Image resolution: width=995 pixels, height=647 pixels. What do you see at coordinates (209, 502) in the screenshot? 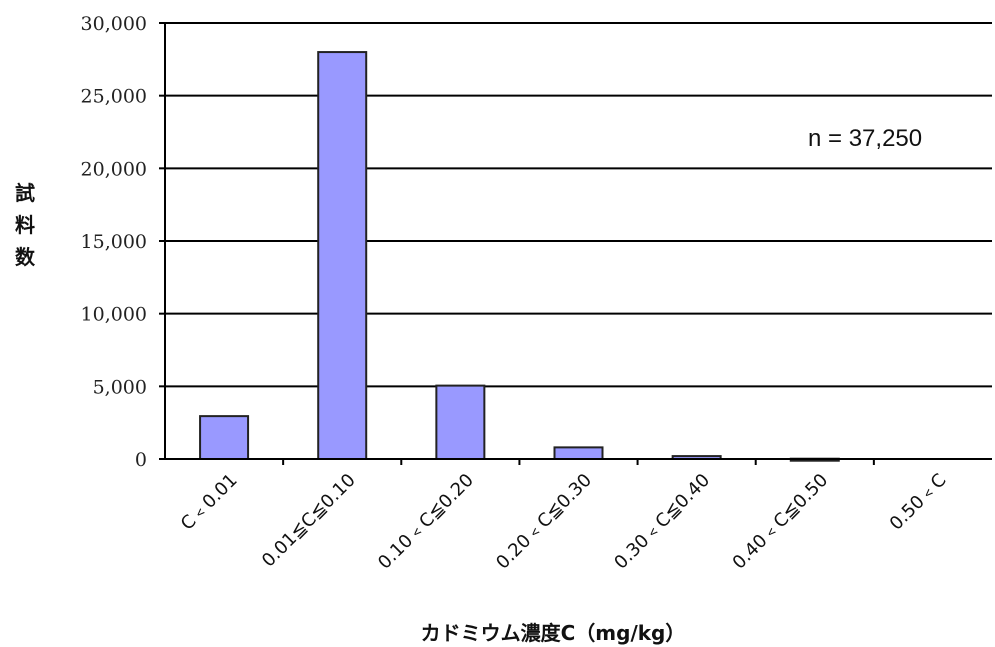
I see `x-tick-label: C﹤0.01` at bounding box center [209, 502].